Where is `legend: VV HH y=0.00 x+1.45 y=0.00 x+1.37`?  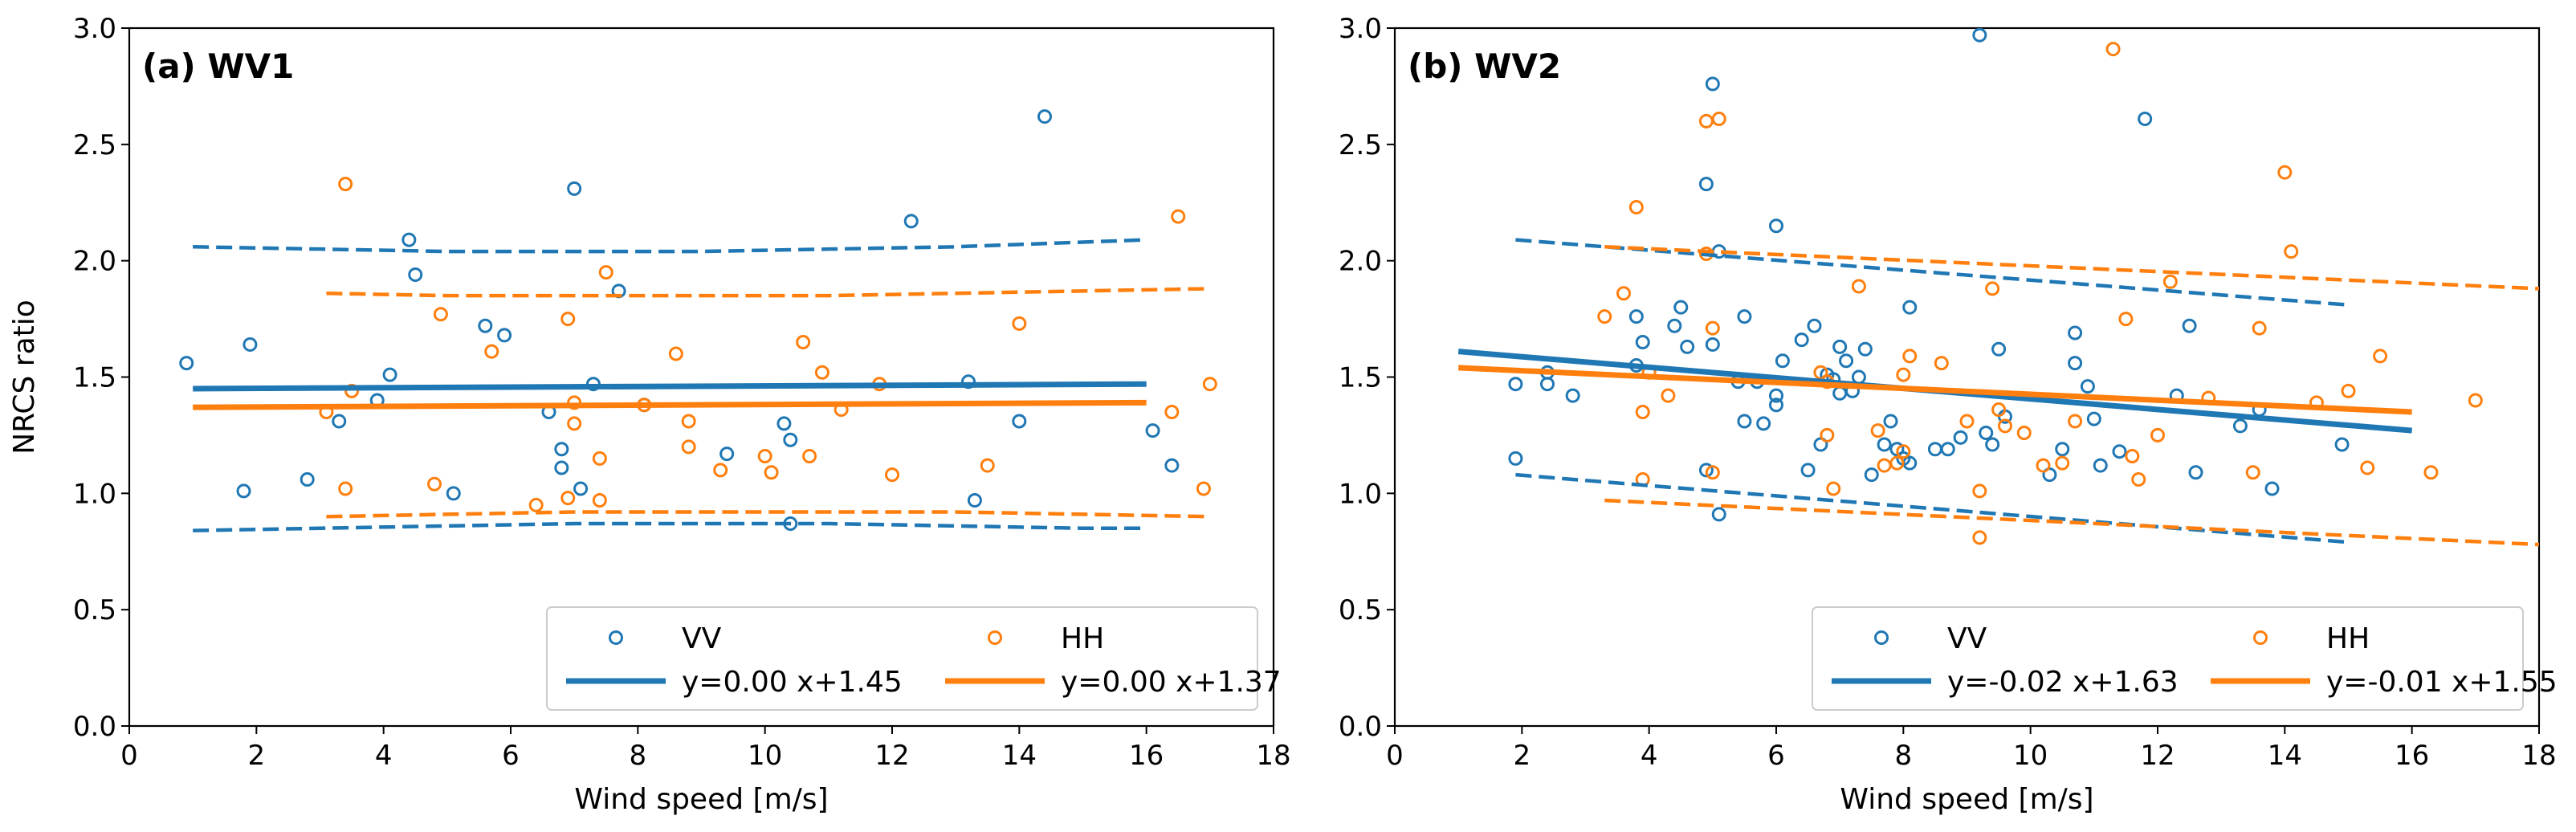
legend: VV HH y=0.00 x+1.45 y=0.00 x+1.37 is located at coordinates (914, 658).